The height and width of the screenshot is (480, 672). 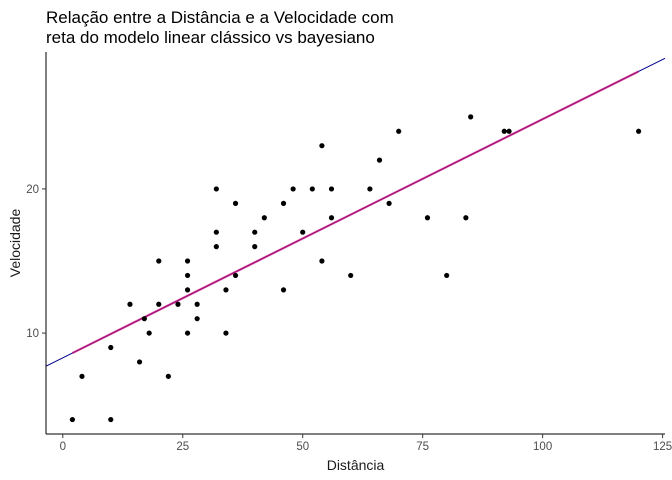 I want to click on y-axis-title: Velocidade, so click(x=15, y=243).